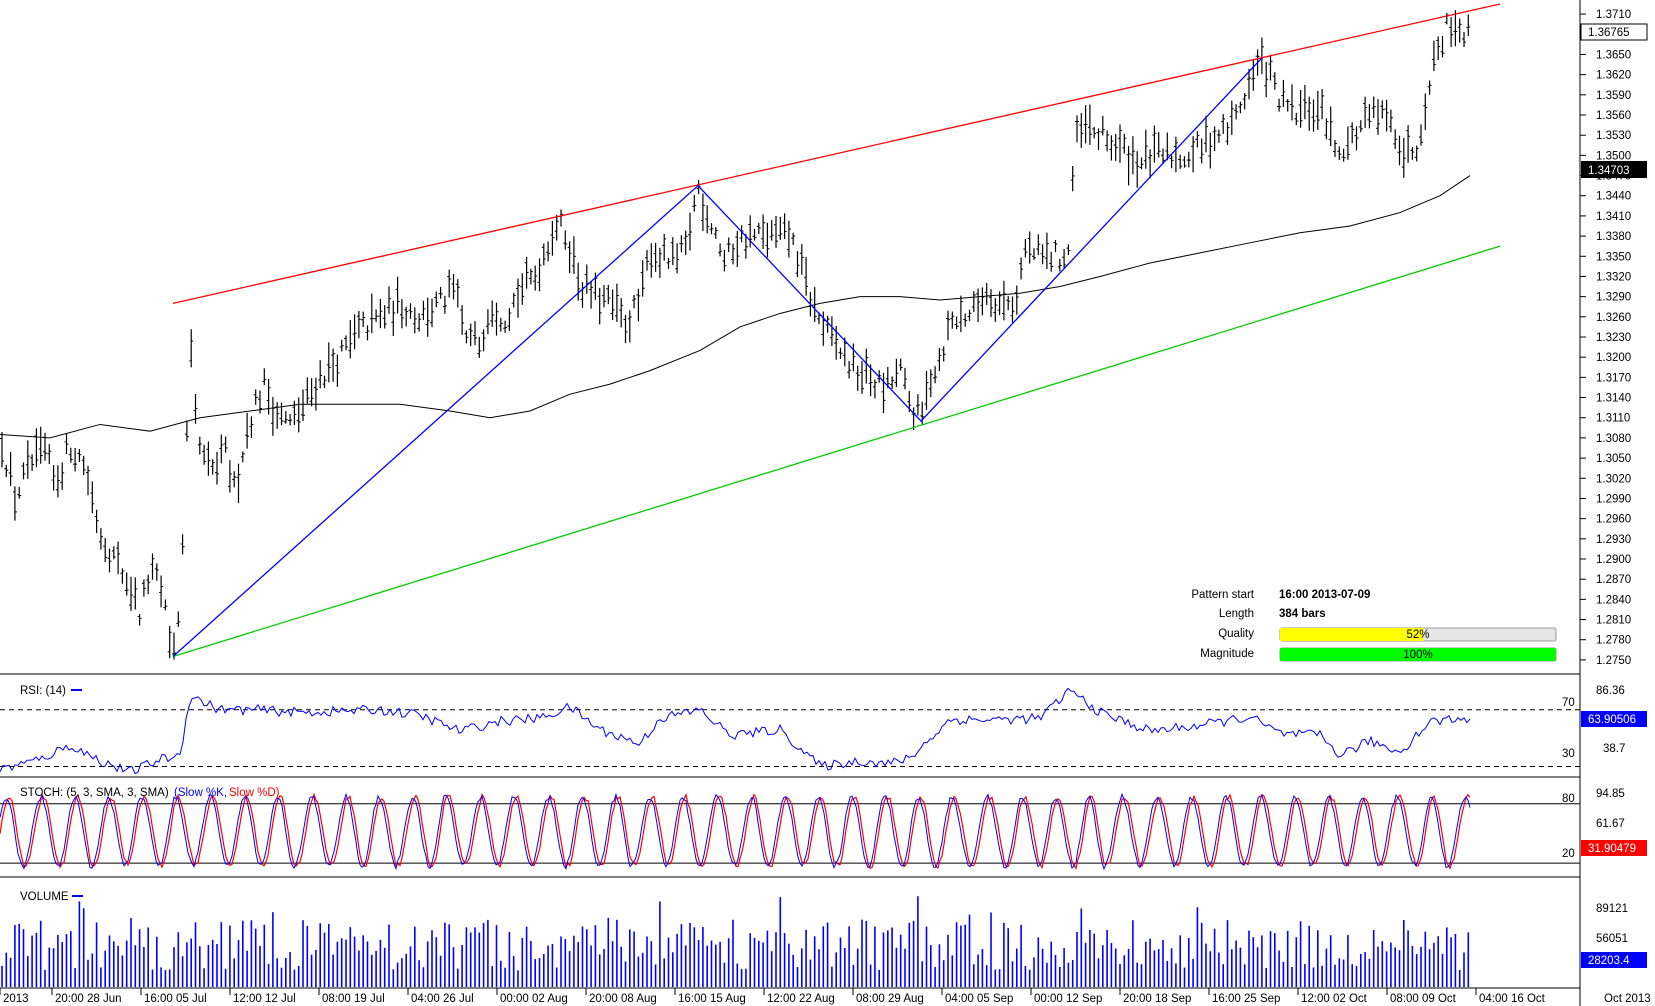 The height and width of the screenshot is (1006, 1655). What do you see at coordinates (534, 999) in the screenshot?
I see `time-tick-label: 00:00 02 Aug` at bounding box center [534, 999].